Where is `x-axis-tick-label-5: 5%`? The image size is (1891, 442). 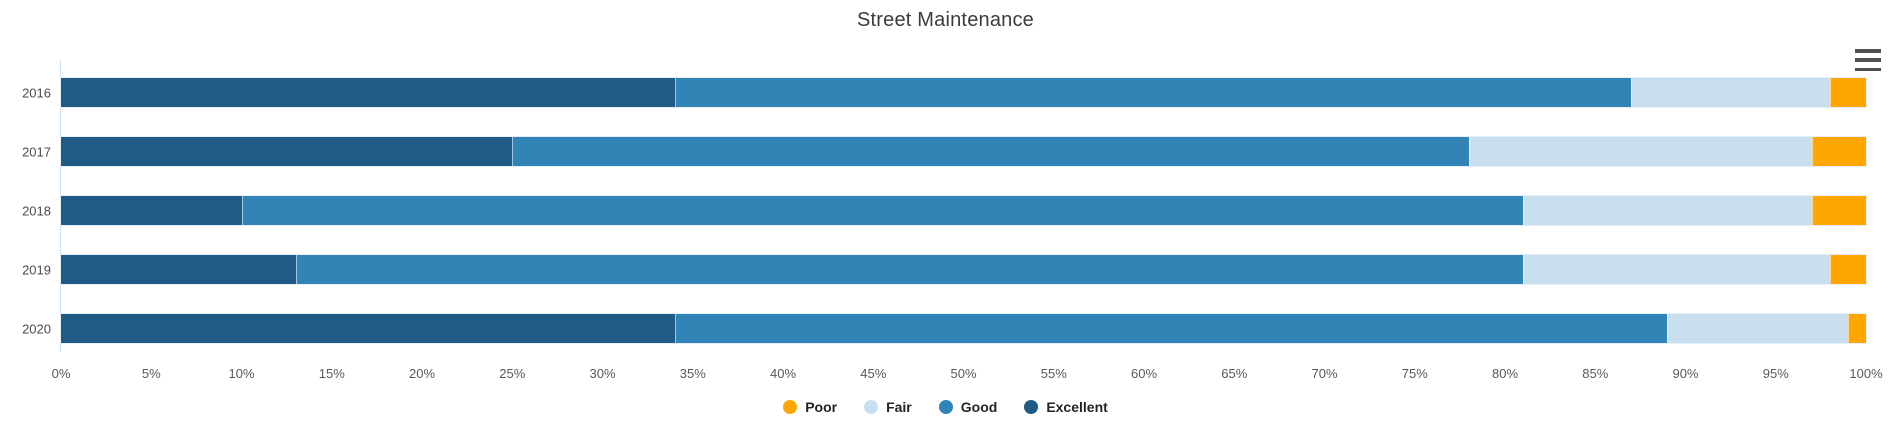 x-axis-tick-label-5: 5% is located at coordinates (151, 373).